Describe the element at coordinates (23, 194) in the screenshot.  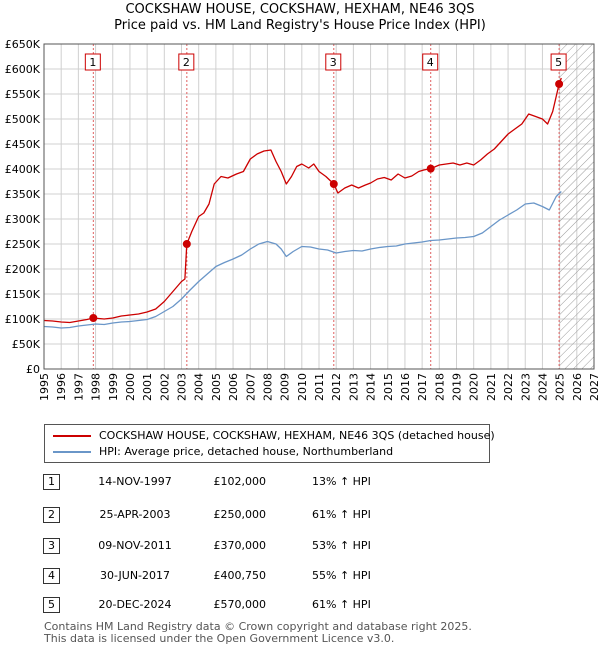
I see `y-tick-label: £350K` at that location.